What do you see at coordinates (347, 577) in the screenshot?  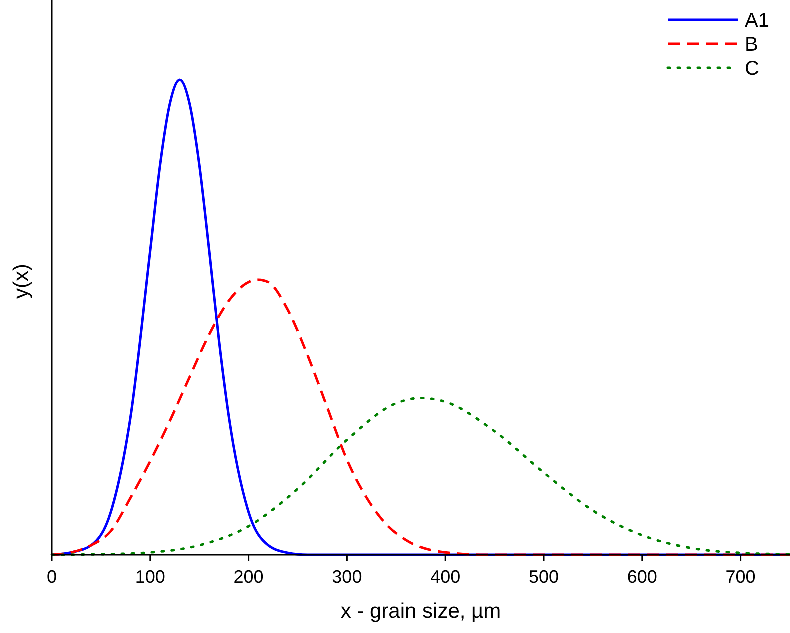 I see `x-tick-label: 300` at bounding box center [347, 577].